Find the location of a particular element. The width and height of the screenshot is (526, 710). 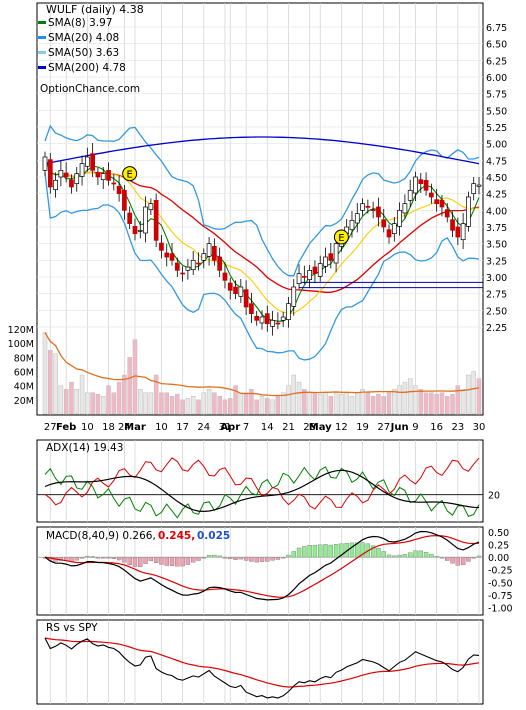

x-tick-label: 23 is located at coordinates (457, 427).